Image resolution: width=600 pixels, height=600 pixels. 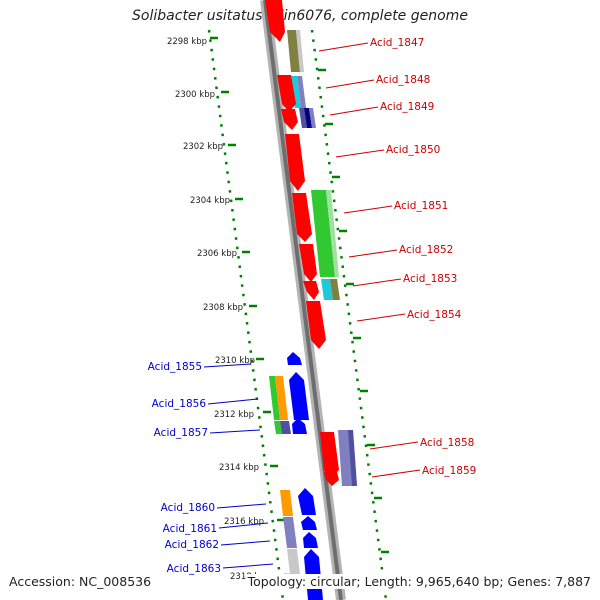 What do you see at coordinates (413, 150) in the screenshot?
I see `gene-label-forward: Acid_1850` at bounding box center [413, 150].